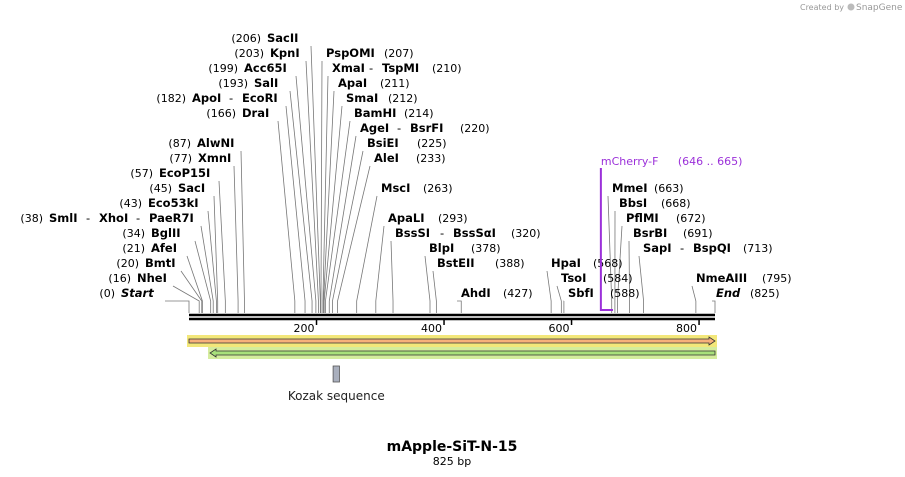 This screenshot has height=477, width=905. Describe the element at coordinates (221, 113) in the screenshot. I see `site-position-drai: (166)` at that location.